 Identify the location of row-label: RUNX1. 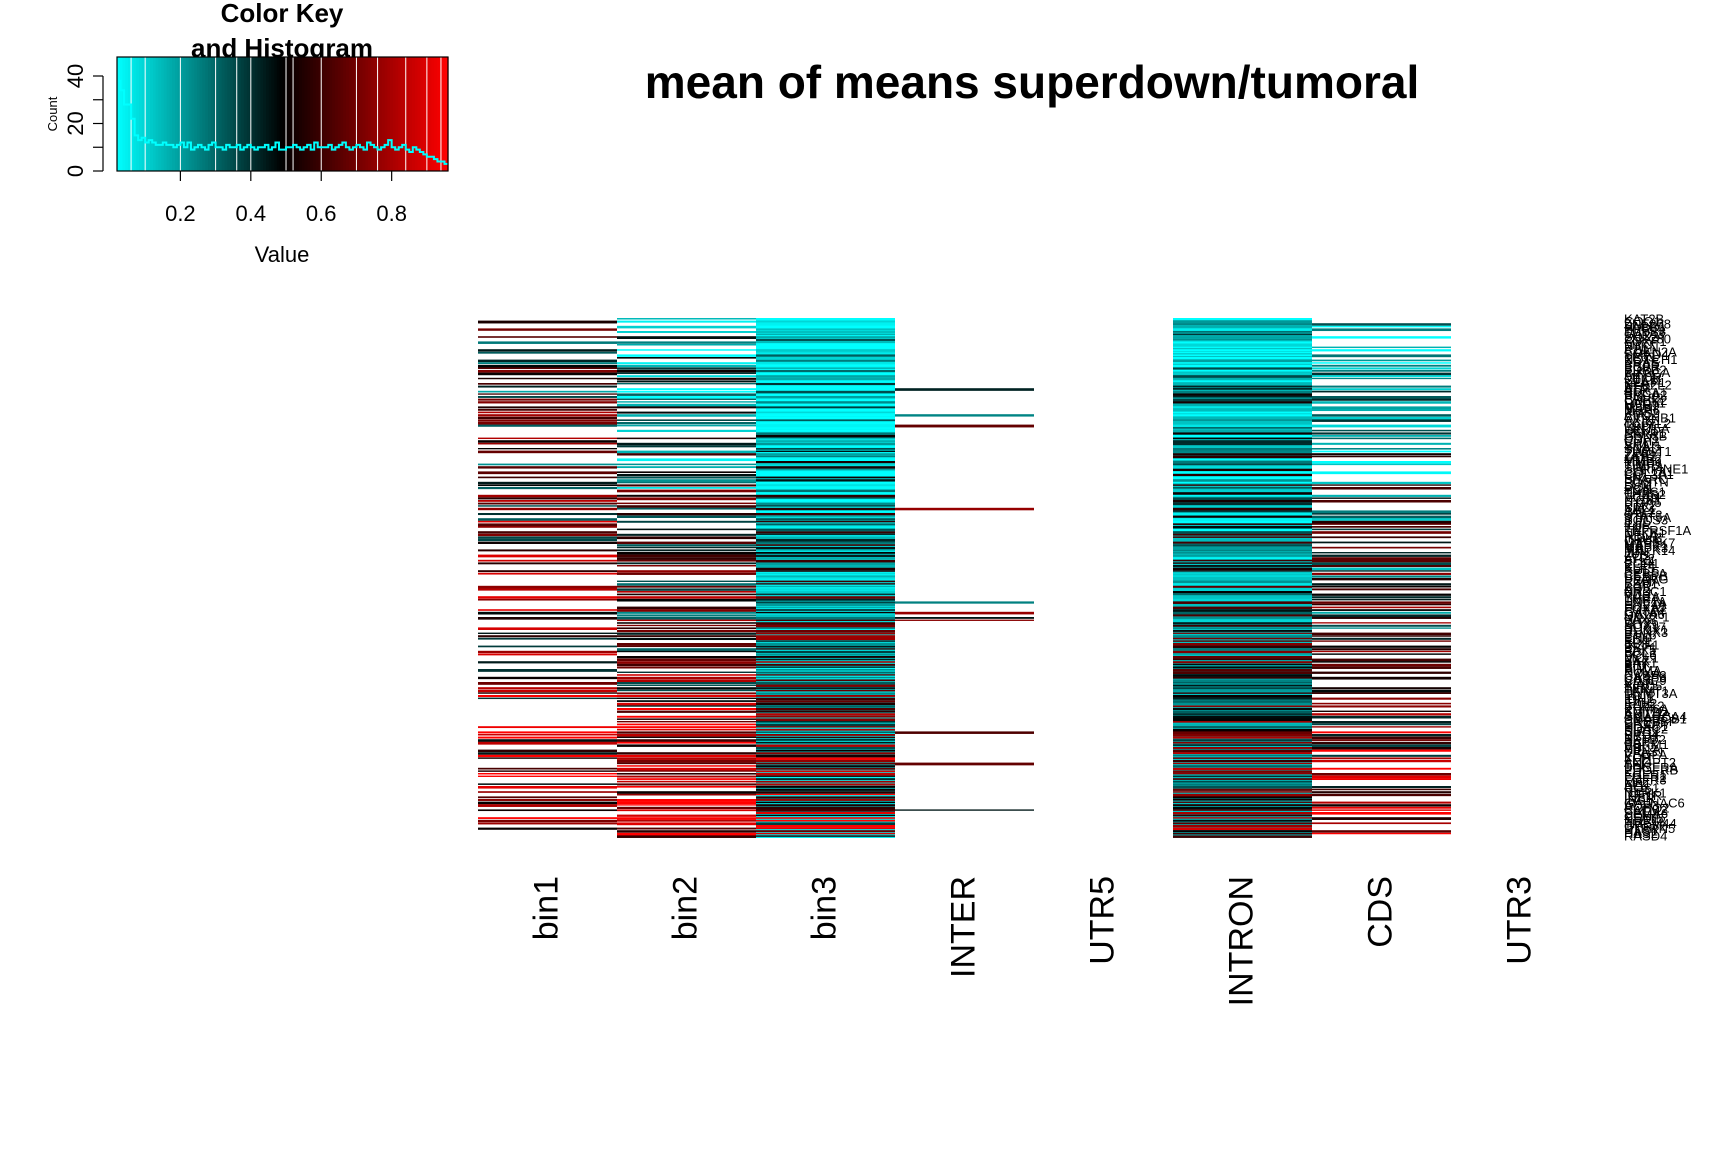
(1646, 629).